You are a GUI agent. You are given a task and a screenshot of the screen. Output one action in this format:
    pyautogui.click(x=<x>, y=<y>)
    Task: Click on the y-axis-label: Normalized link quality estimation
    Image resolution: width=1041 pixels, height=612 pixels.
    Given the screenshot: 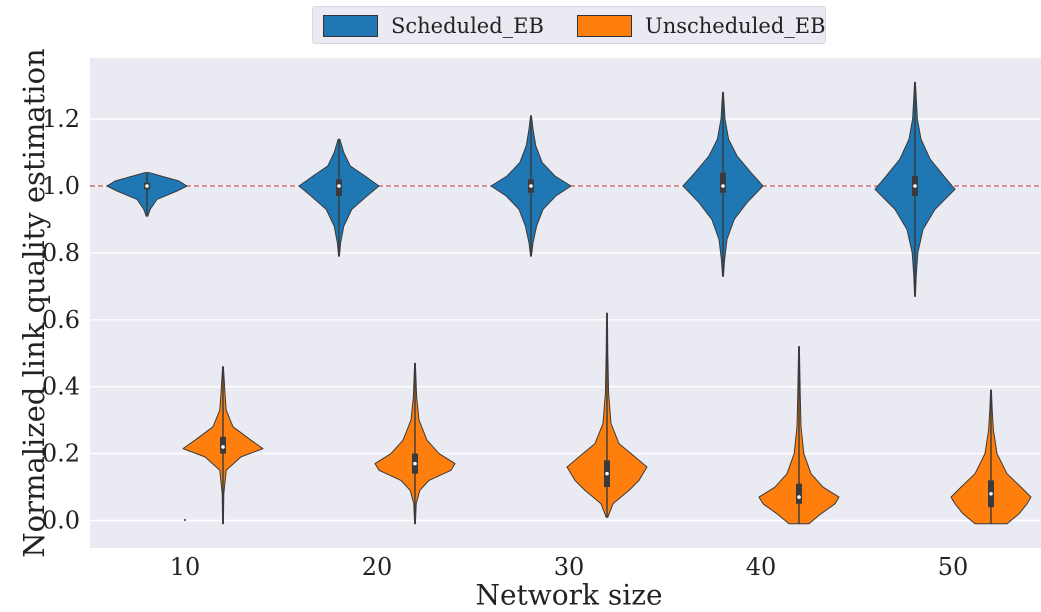 What is the action you would take?
    pyautogui.click(x=34, y=303)
    